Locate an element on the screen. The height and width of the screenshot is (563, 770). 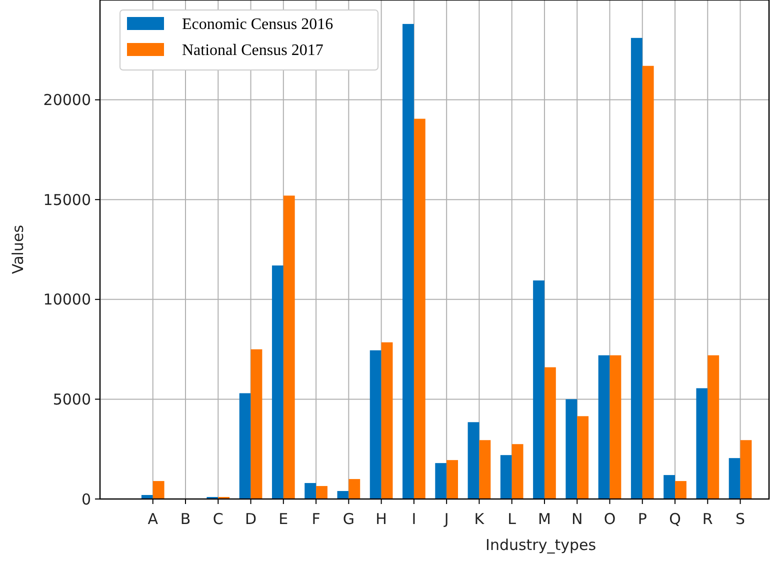
y-tick-label: 5000 is located at coordinates (71, 399).